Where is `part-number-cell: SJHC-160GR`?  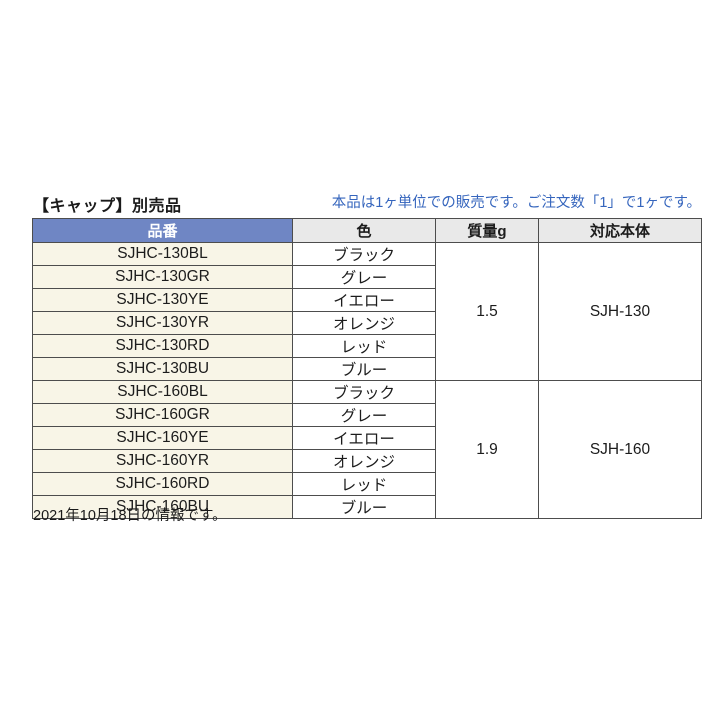 part-number-cell: SJHC-160GR is located at coordinates (162, 415).